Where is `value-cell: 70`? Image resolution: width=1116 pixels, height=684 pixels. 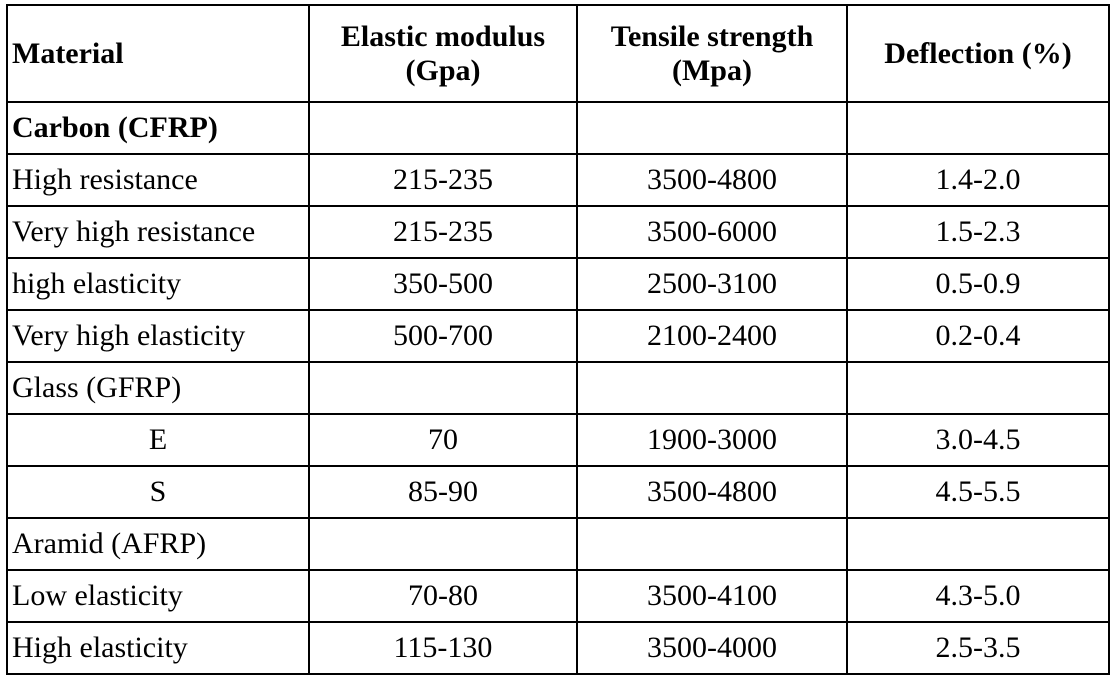
value-cell: 70 is located at coordinates (443, 440).